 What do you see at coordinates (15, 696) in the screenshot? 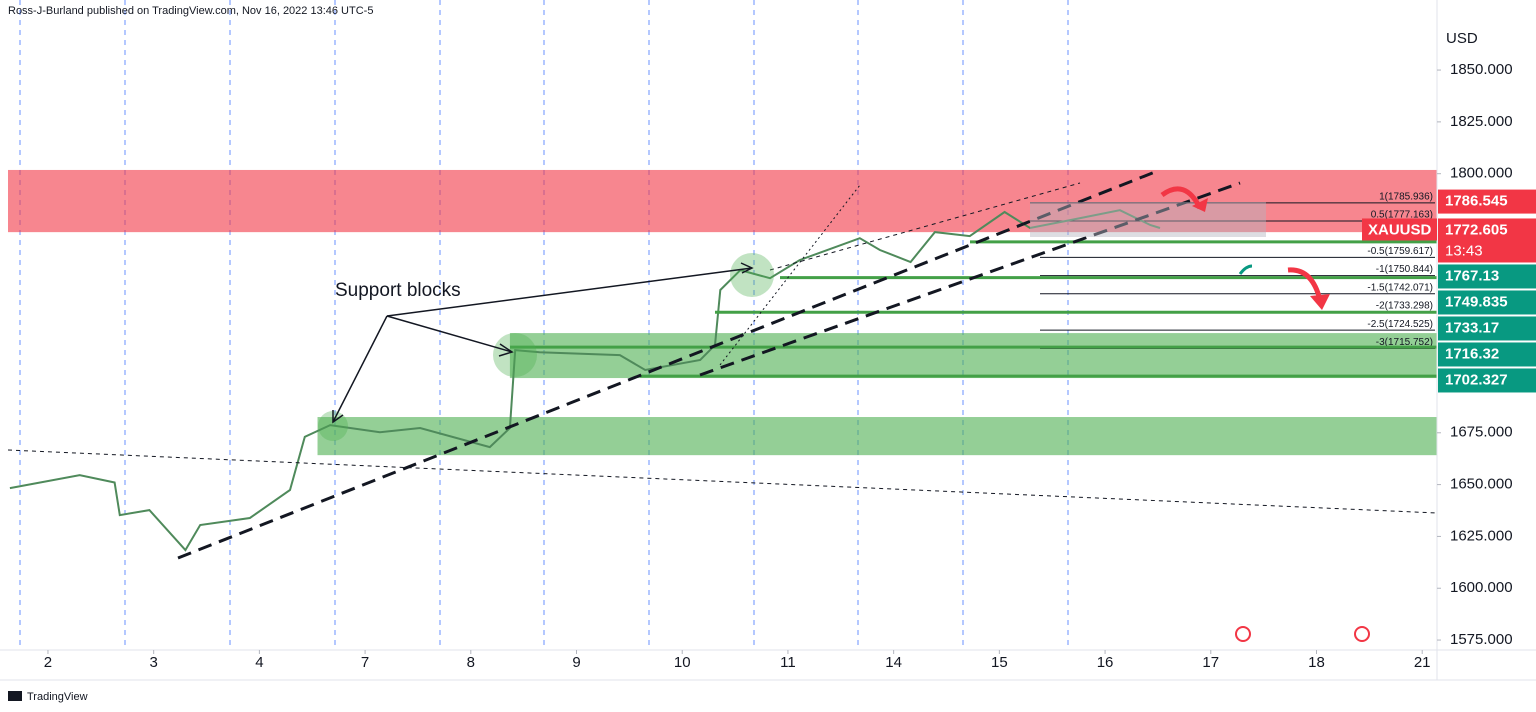
I see `logo` at bounding box center [15, 696].